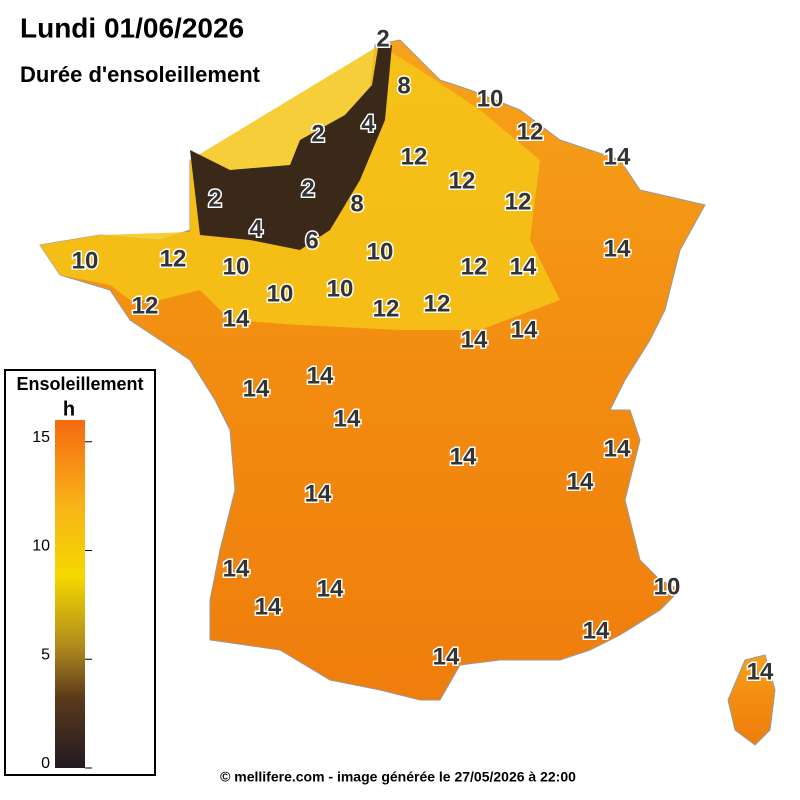 The width and height of the screenshot is (800, 800). What do you see at coordinates (45, 763) in the screenshot?
I see `scale-tick-label: 0` at bounding box center [45, 763].